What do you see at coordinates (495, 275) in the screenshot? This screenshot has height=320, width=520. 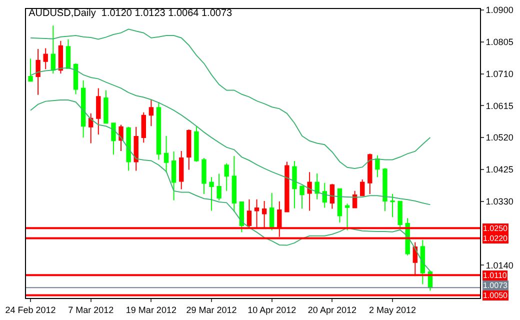 I see `ref-line-label: 1.0110` at bounding box center [495, 275].